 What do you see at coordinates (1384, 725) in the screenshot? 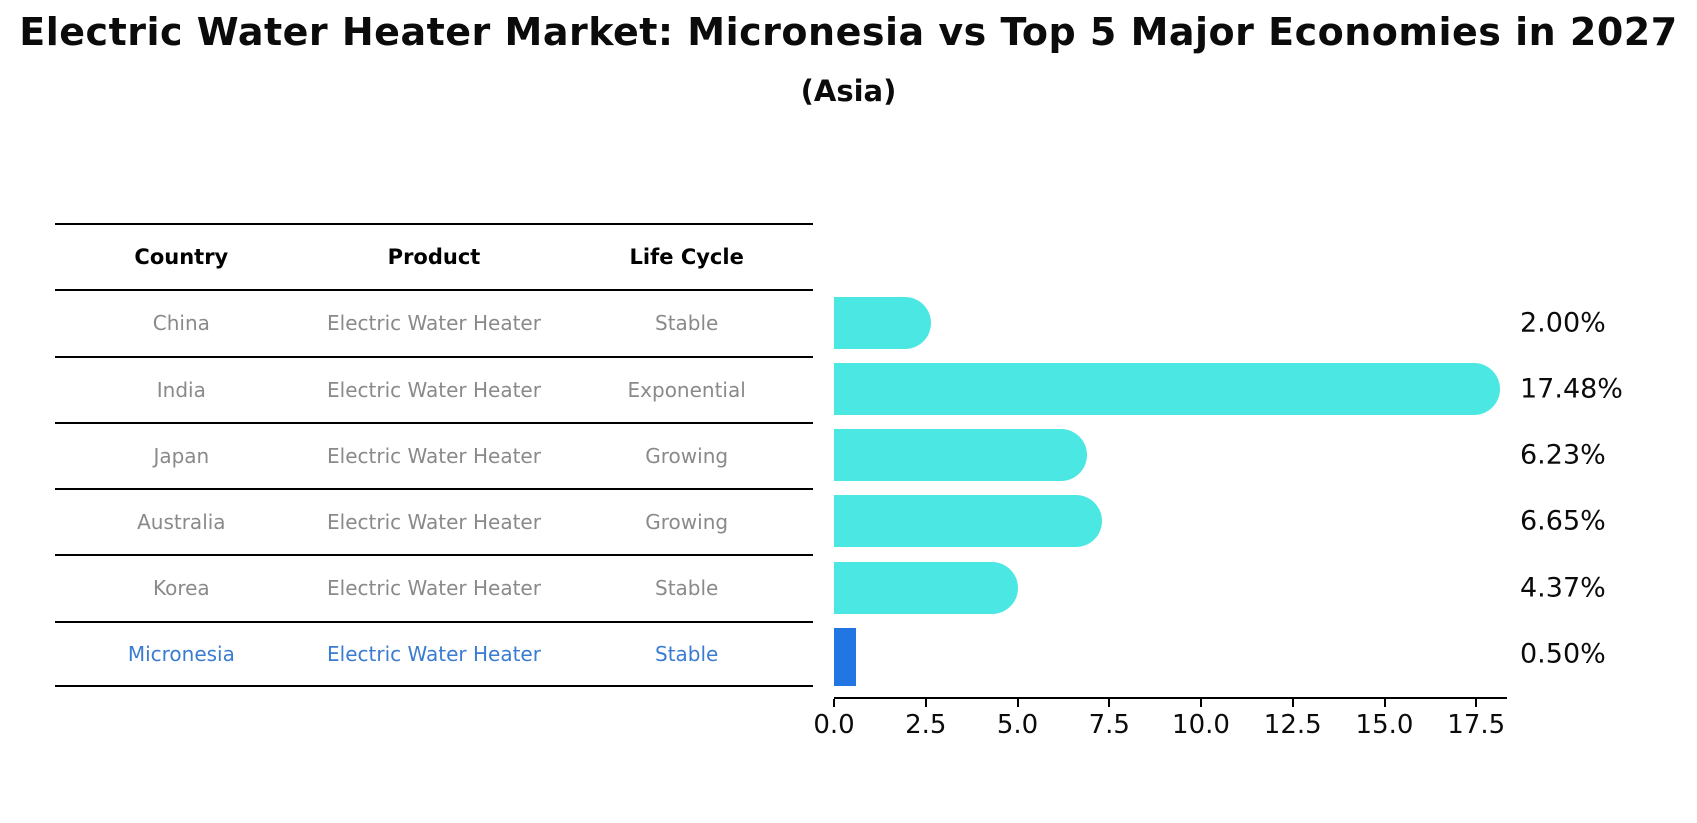
I see `x-tick-label: 15.0` at bounding box center [1384, 725].